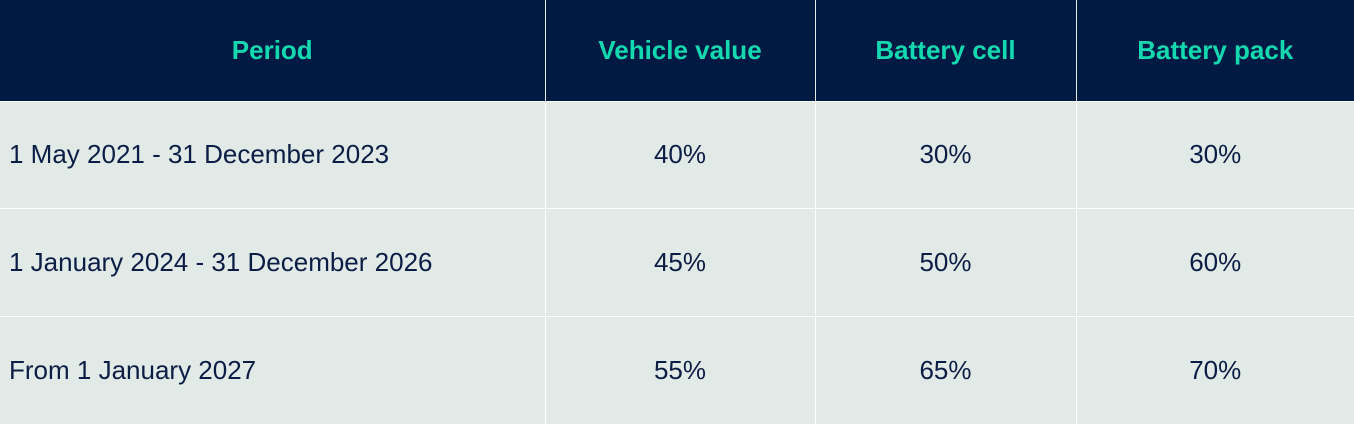  Describe the element at coordinates (1214, 262) in the screenshot. I see `battery-pack-cell: 60%` at that location.